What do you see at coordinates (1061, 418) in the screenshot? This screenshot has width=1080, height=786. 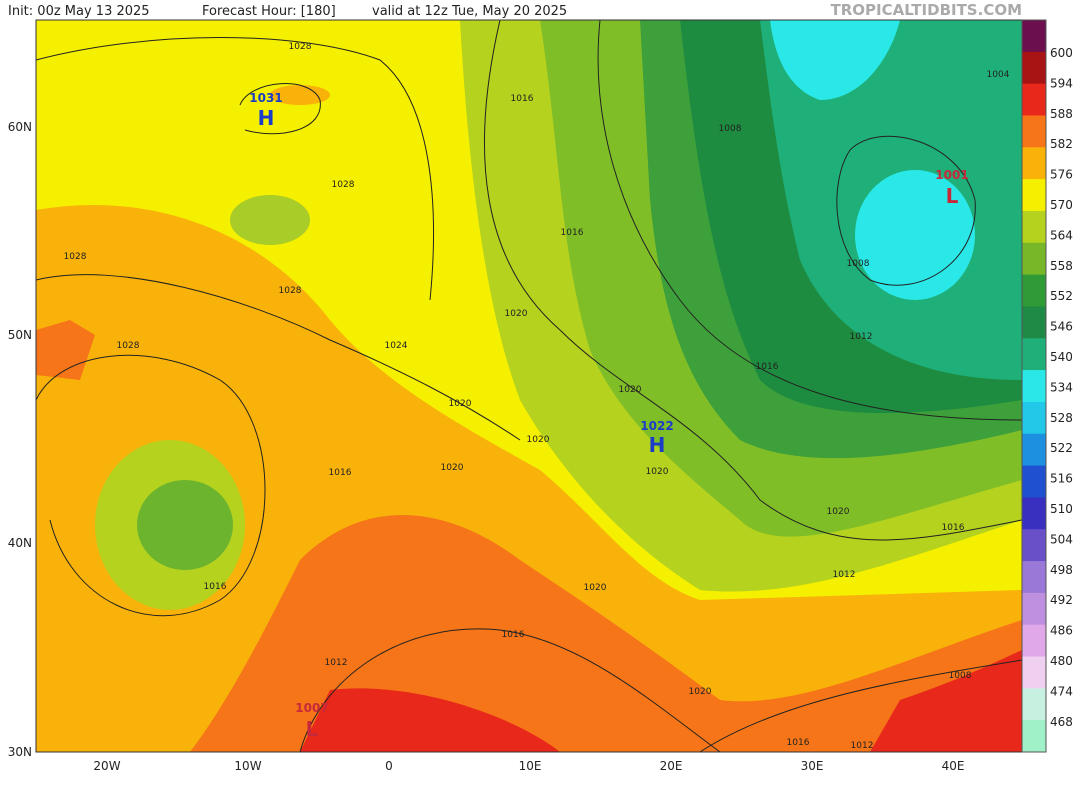 I see `colorbar-label: 528` at bounding box center [1061, 418].